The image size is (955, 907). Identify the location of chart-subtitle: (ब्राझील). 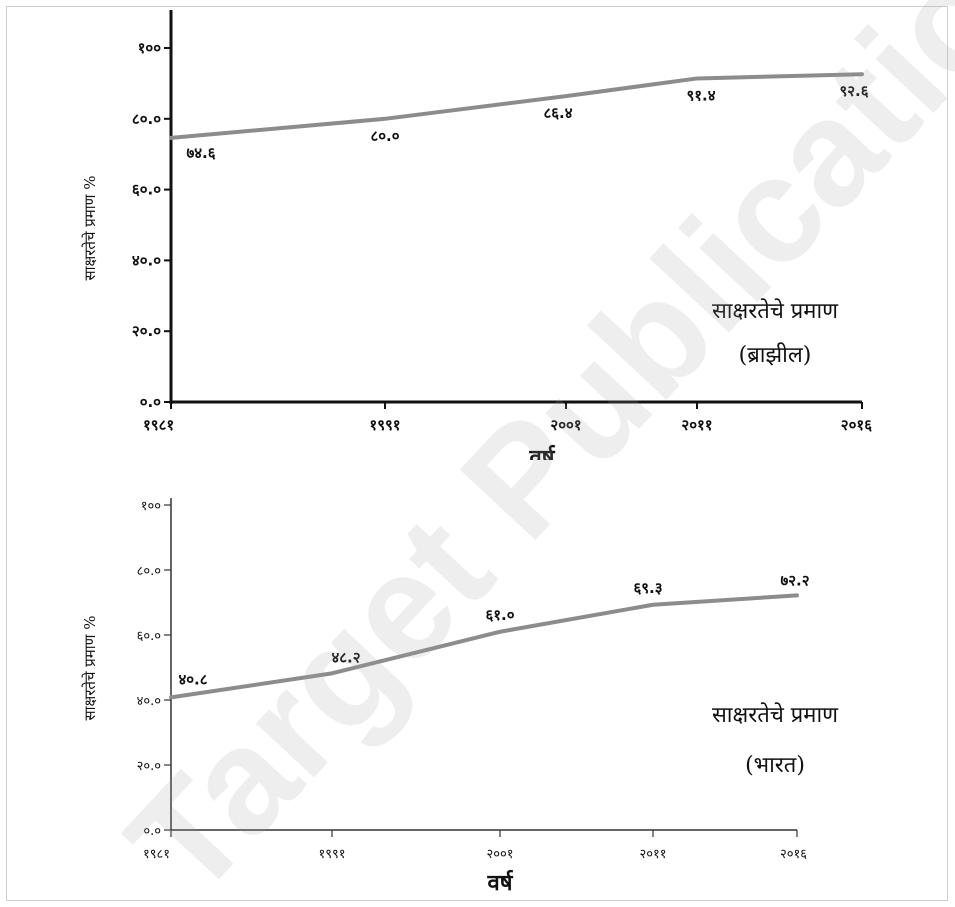
(775, 355).